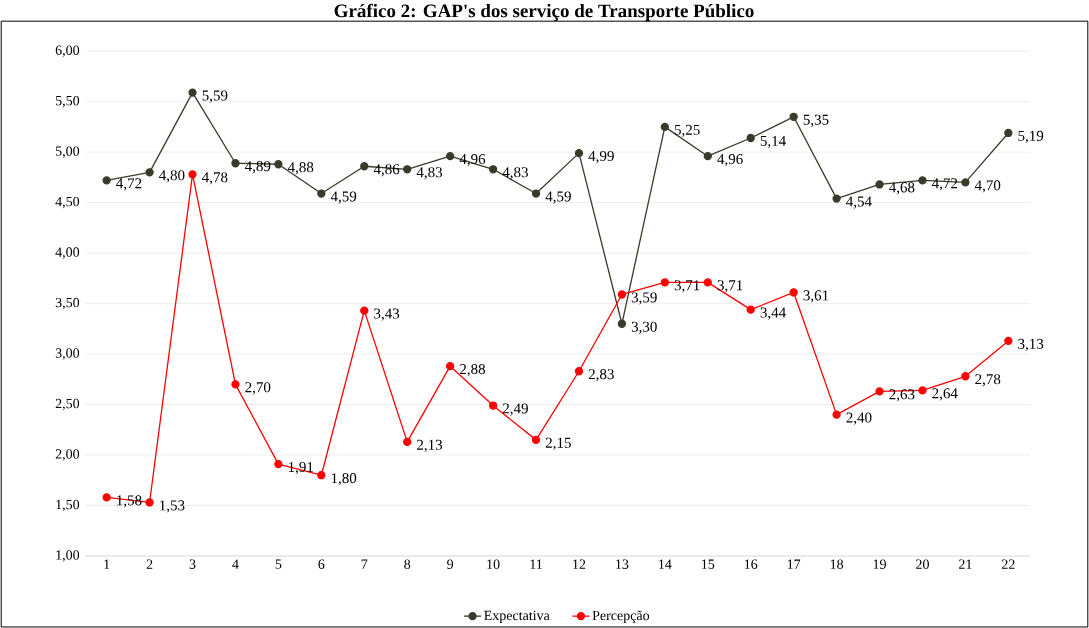 This screenshot has width=1089, height=628. Describe the element at coordinates (773, 142) in the screenshot. I see `data-label: 5,14` at that location.